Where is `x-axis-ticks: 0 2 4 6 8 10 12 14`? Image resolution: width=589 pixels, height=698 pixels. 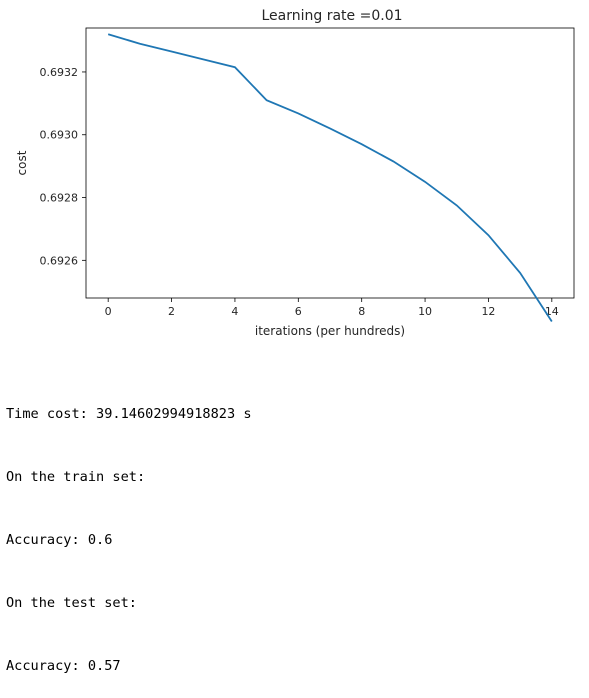 x-axis-ticks: 0 2 4 6 8 10 12 14 is located at coordinates (332, 308).